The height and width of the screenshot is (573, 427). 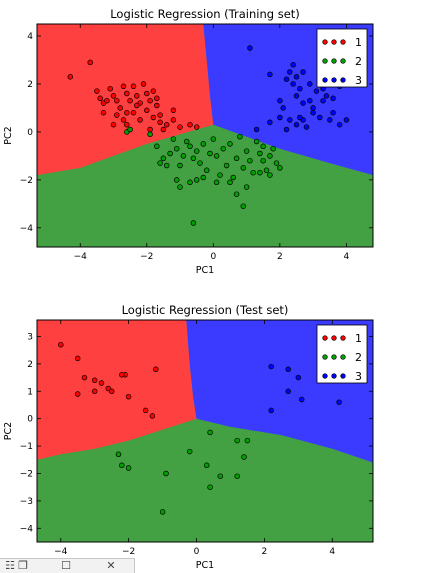 What do you see at coordinates (8, 431) in the screenshot?
I see `y-axis-label: PC2` at bounding box center [8, 431].